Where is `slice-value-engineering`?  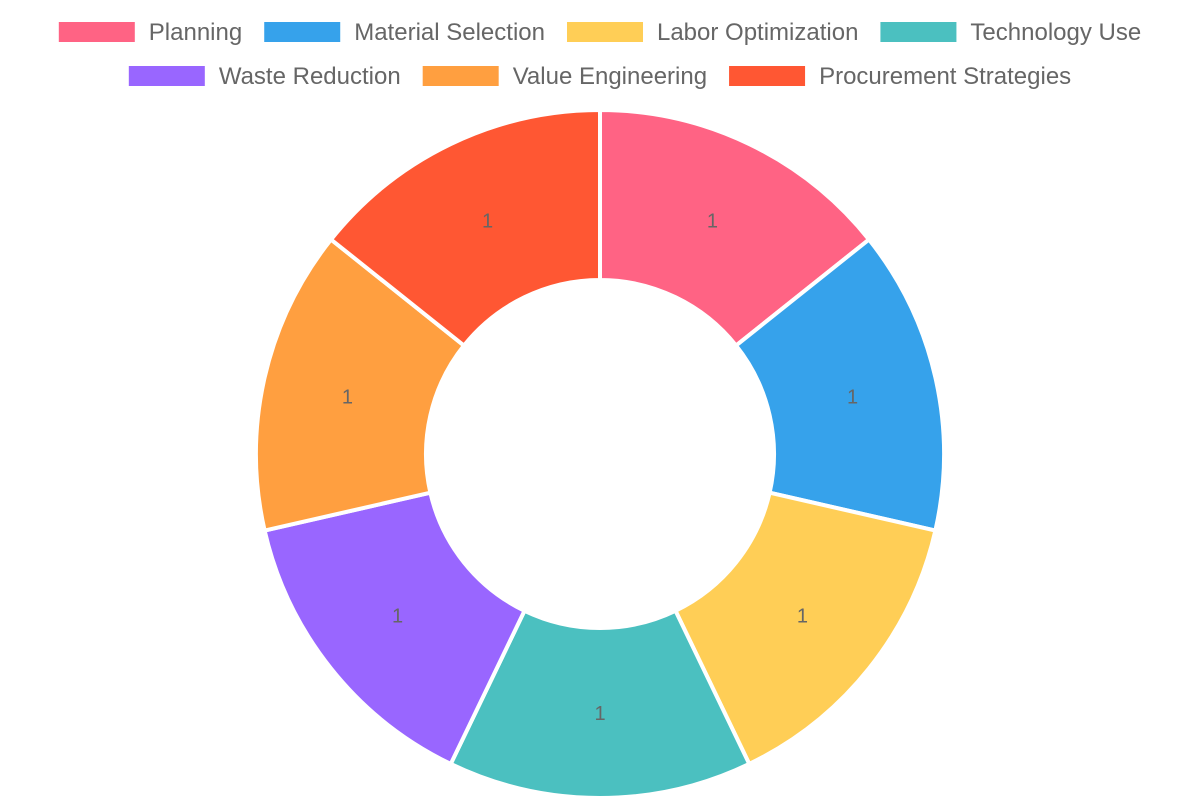 slice-value-engineering is located at coordinates (360, 385).